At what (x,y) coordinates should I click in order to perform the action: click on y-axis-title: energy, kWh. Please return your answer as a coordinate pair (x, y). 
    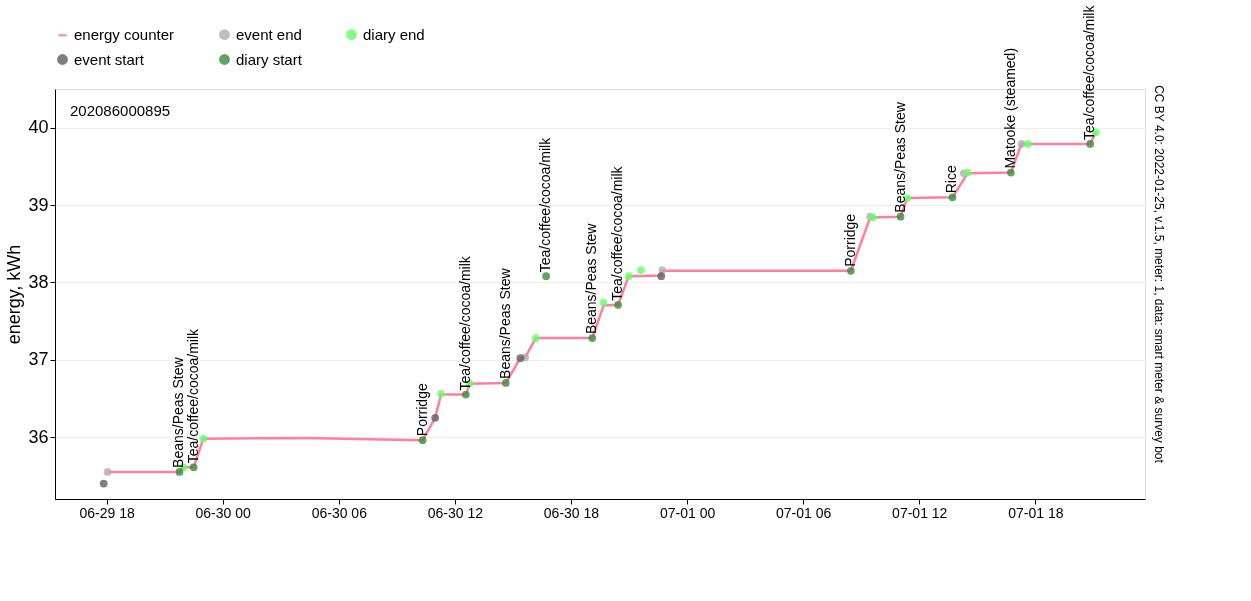
    Looking at the image, I should click on (14, 294).